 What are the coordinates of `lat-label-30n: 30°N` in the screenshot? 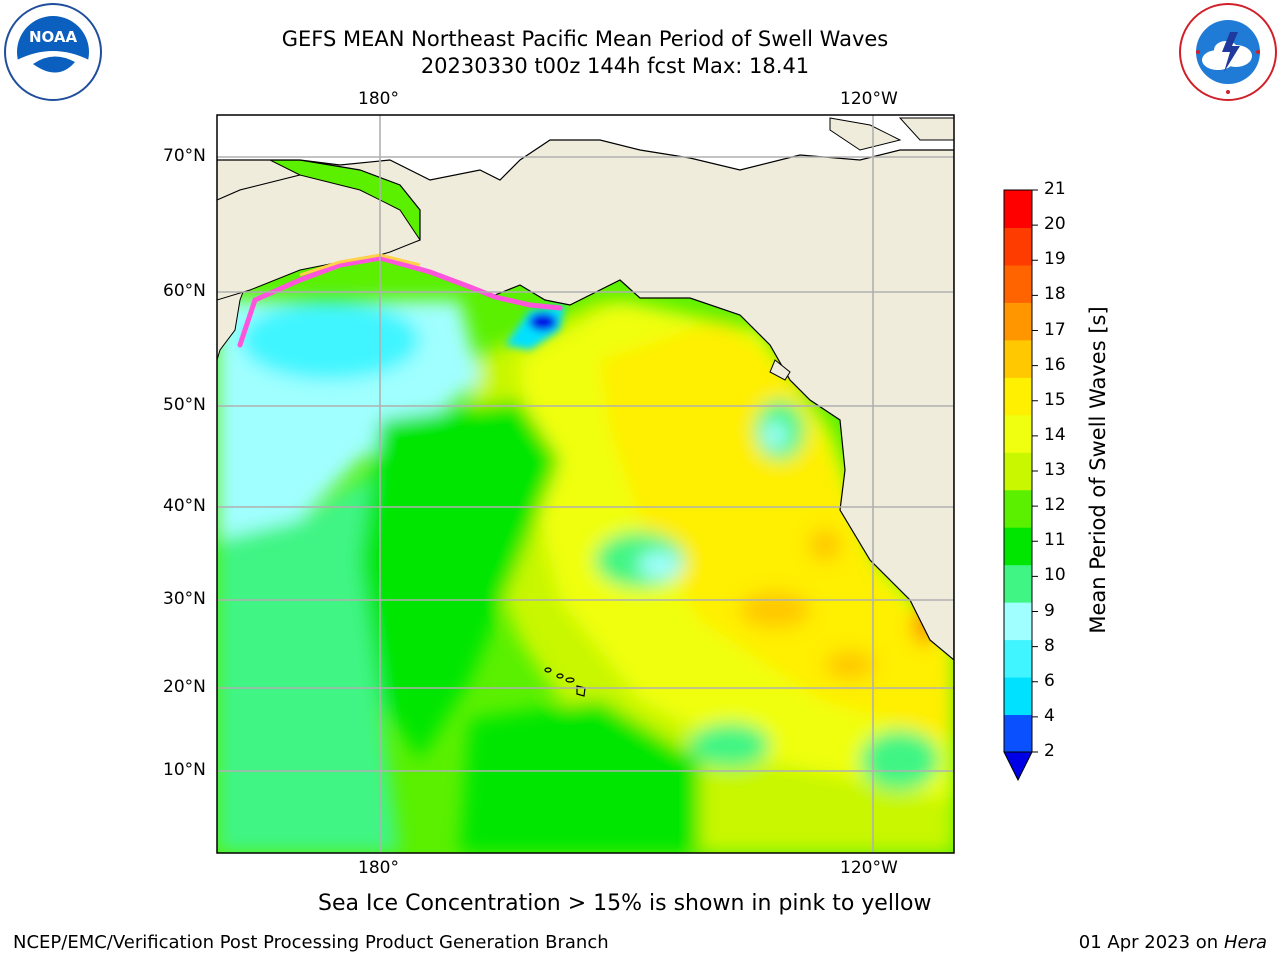 It's located at (184, 599).